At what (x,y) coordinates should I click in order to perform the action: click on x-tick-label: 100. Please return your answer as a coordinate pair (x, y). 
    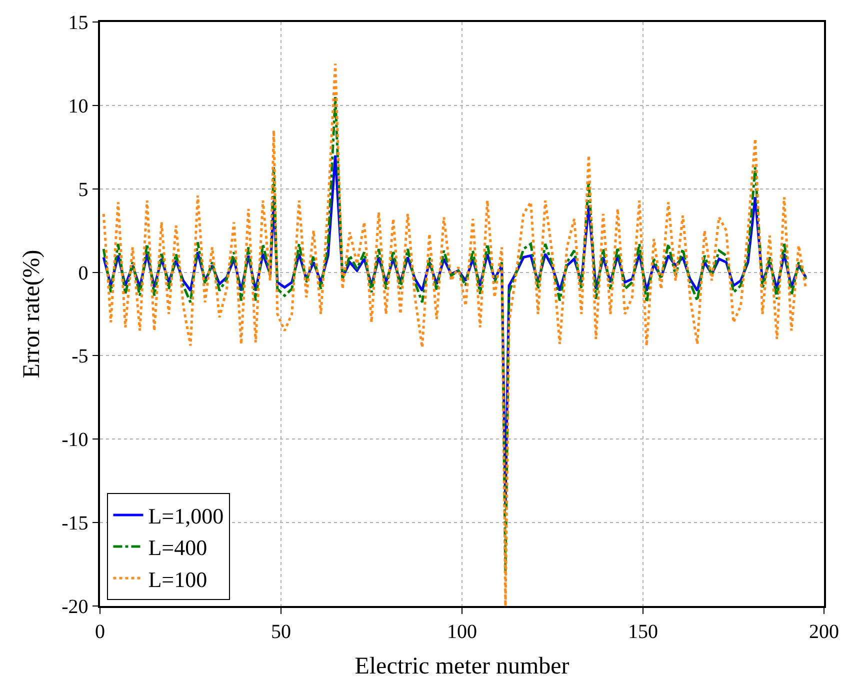
    Looking at the image, I should click on (462, 631).